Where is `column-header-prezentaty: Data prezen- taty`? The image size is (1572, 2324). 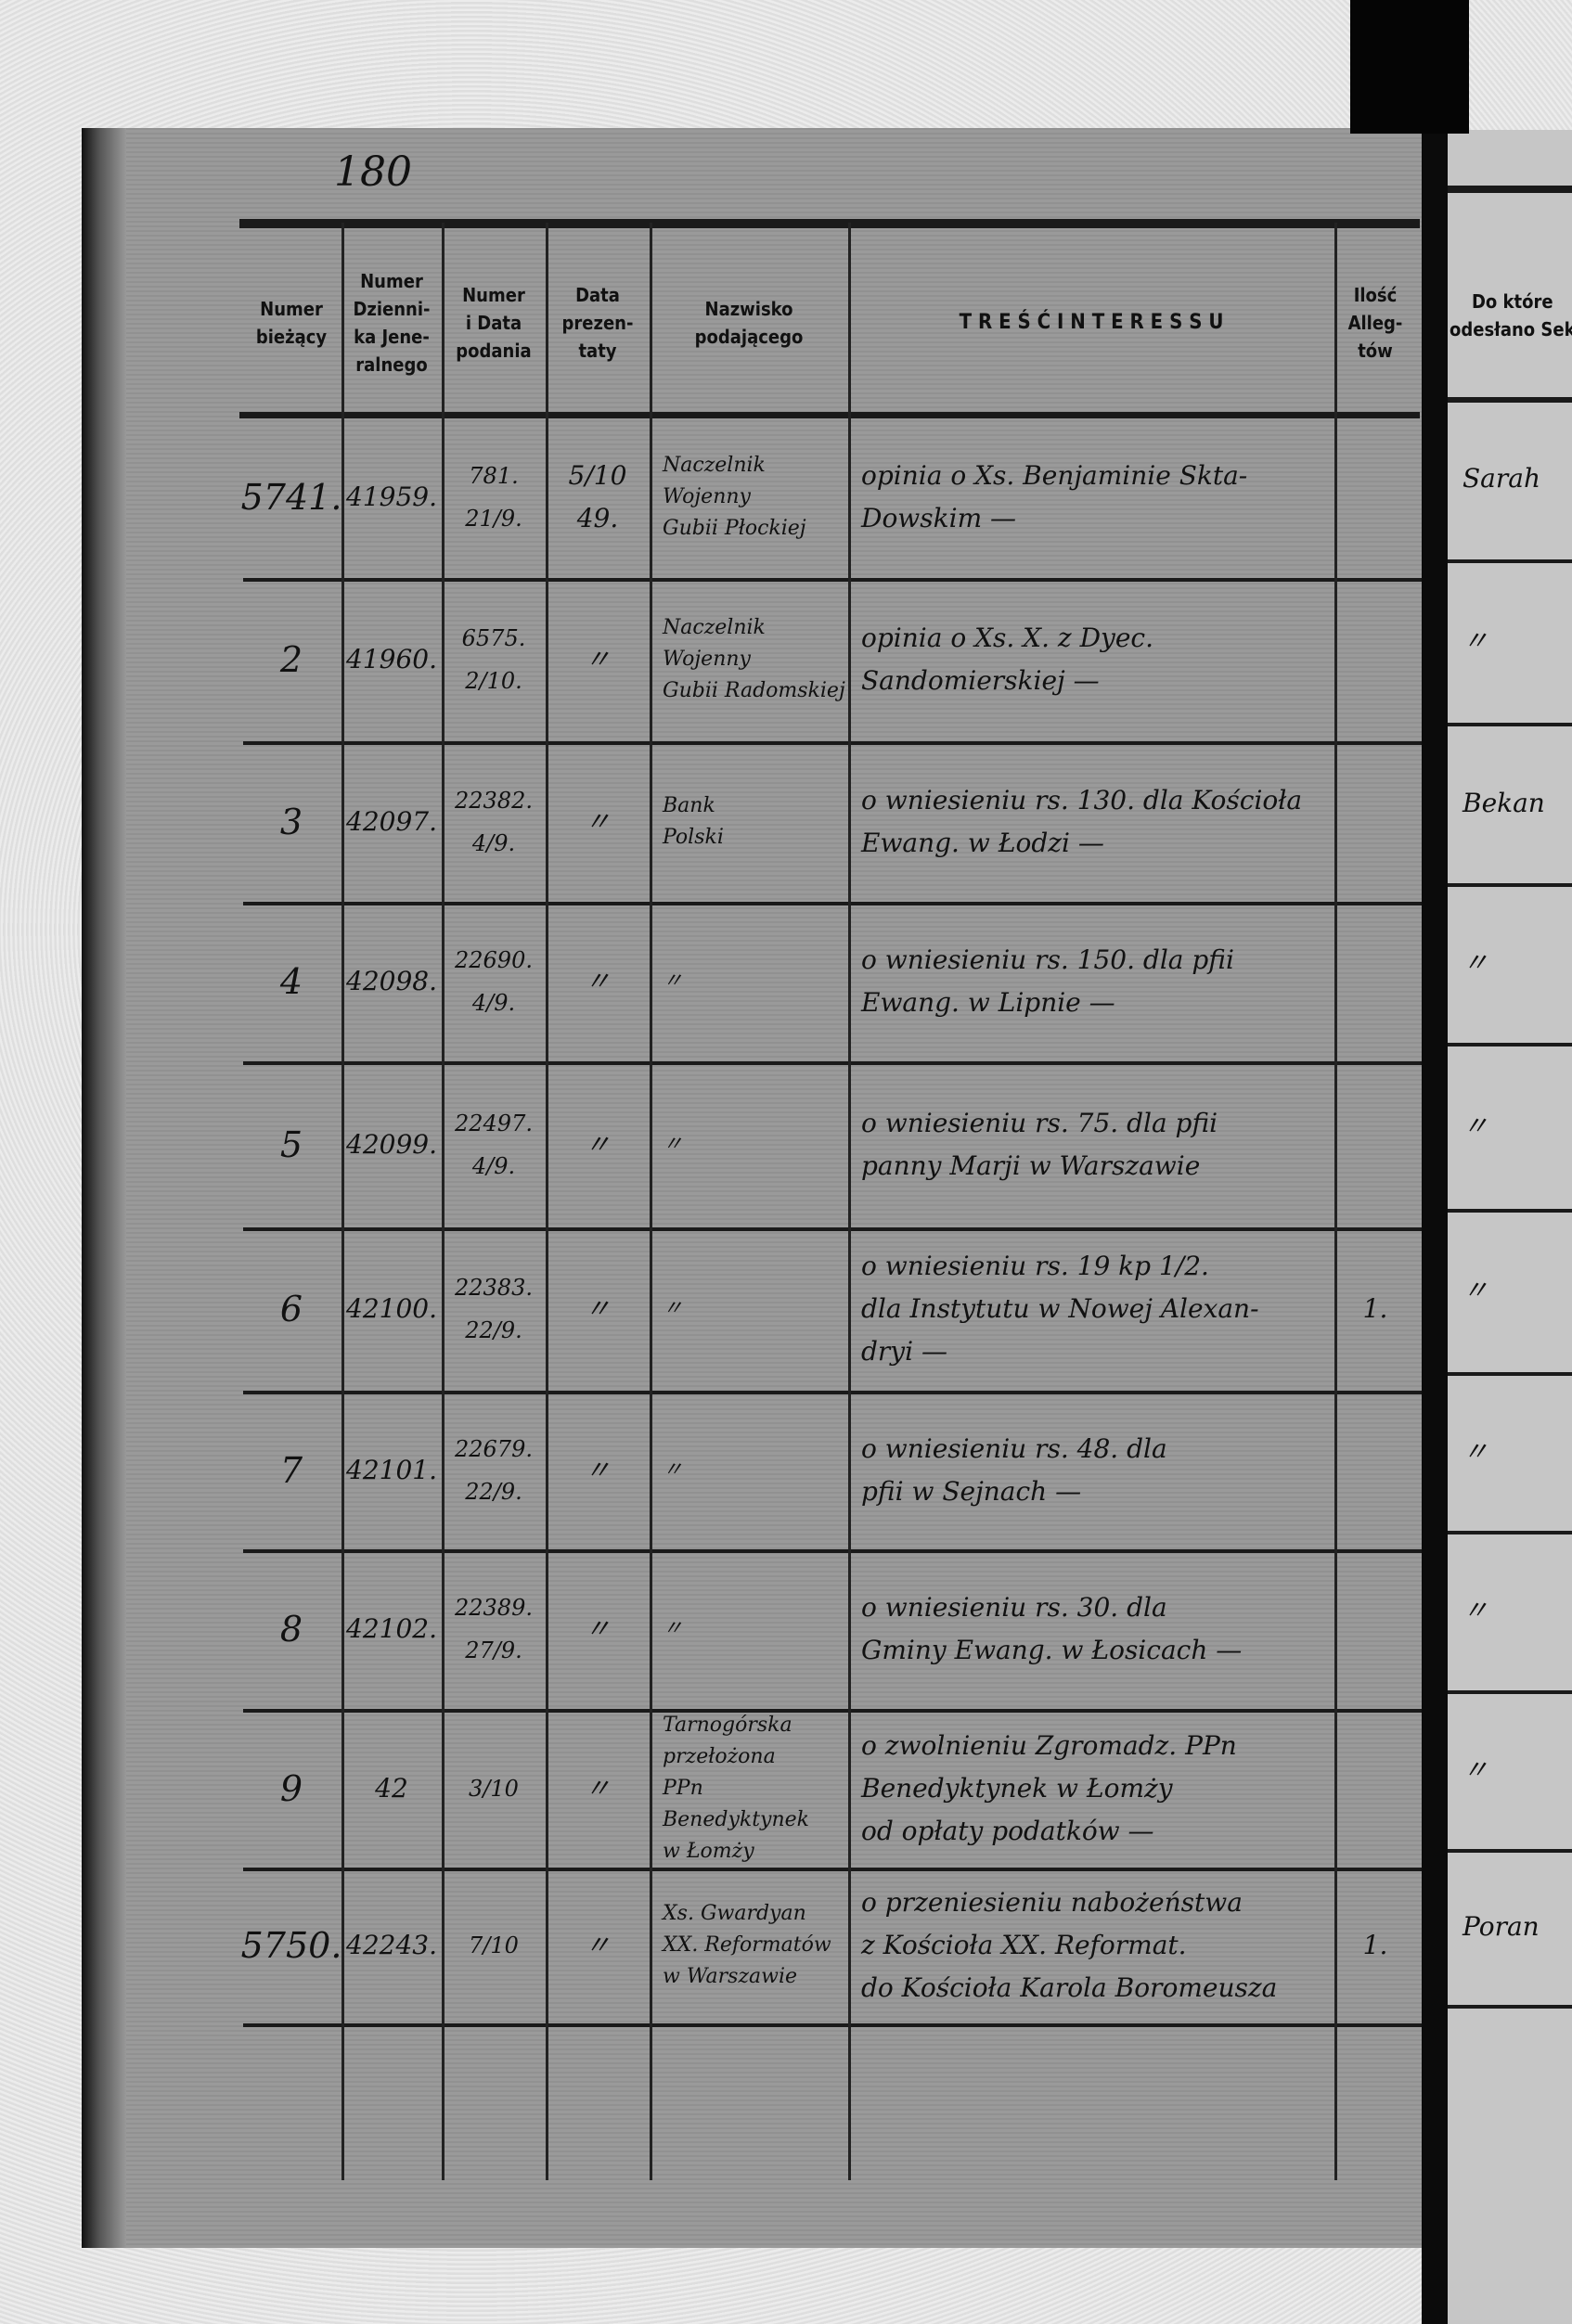 column-header-prezentaty: Data prezen- taty is located at coordinates (597, 322).